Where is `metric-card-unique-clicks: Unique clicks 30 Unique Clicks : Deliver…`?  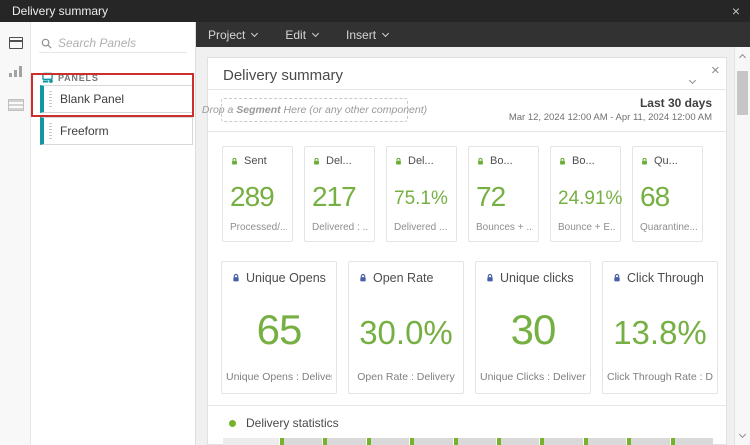 metric-card-unique-clicks: Unique clicks 30 Unique Clicks : Deliver… is located at coordinates (533, 327).